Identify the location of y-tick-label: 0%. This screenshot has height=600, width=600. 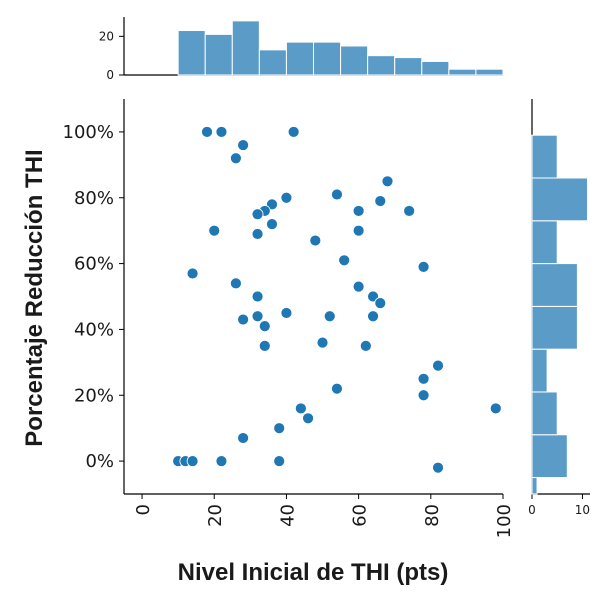
(99, 461).